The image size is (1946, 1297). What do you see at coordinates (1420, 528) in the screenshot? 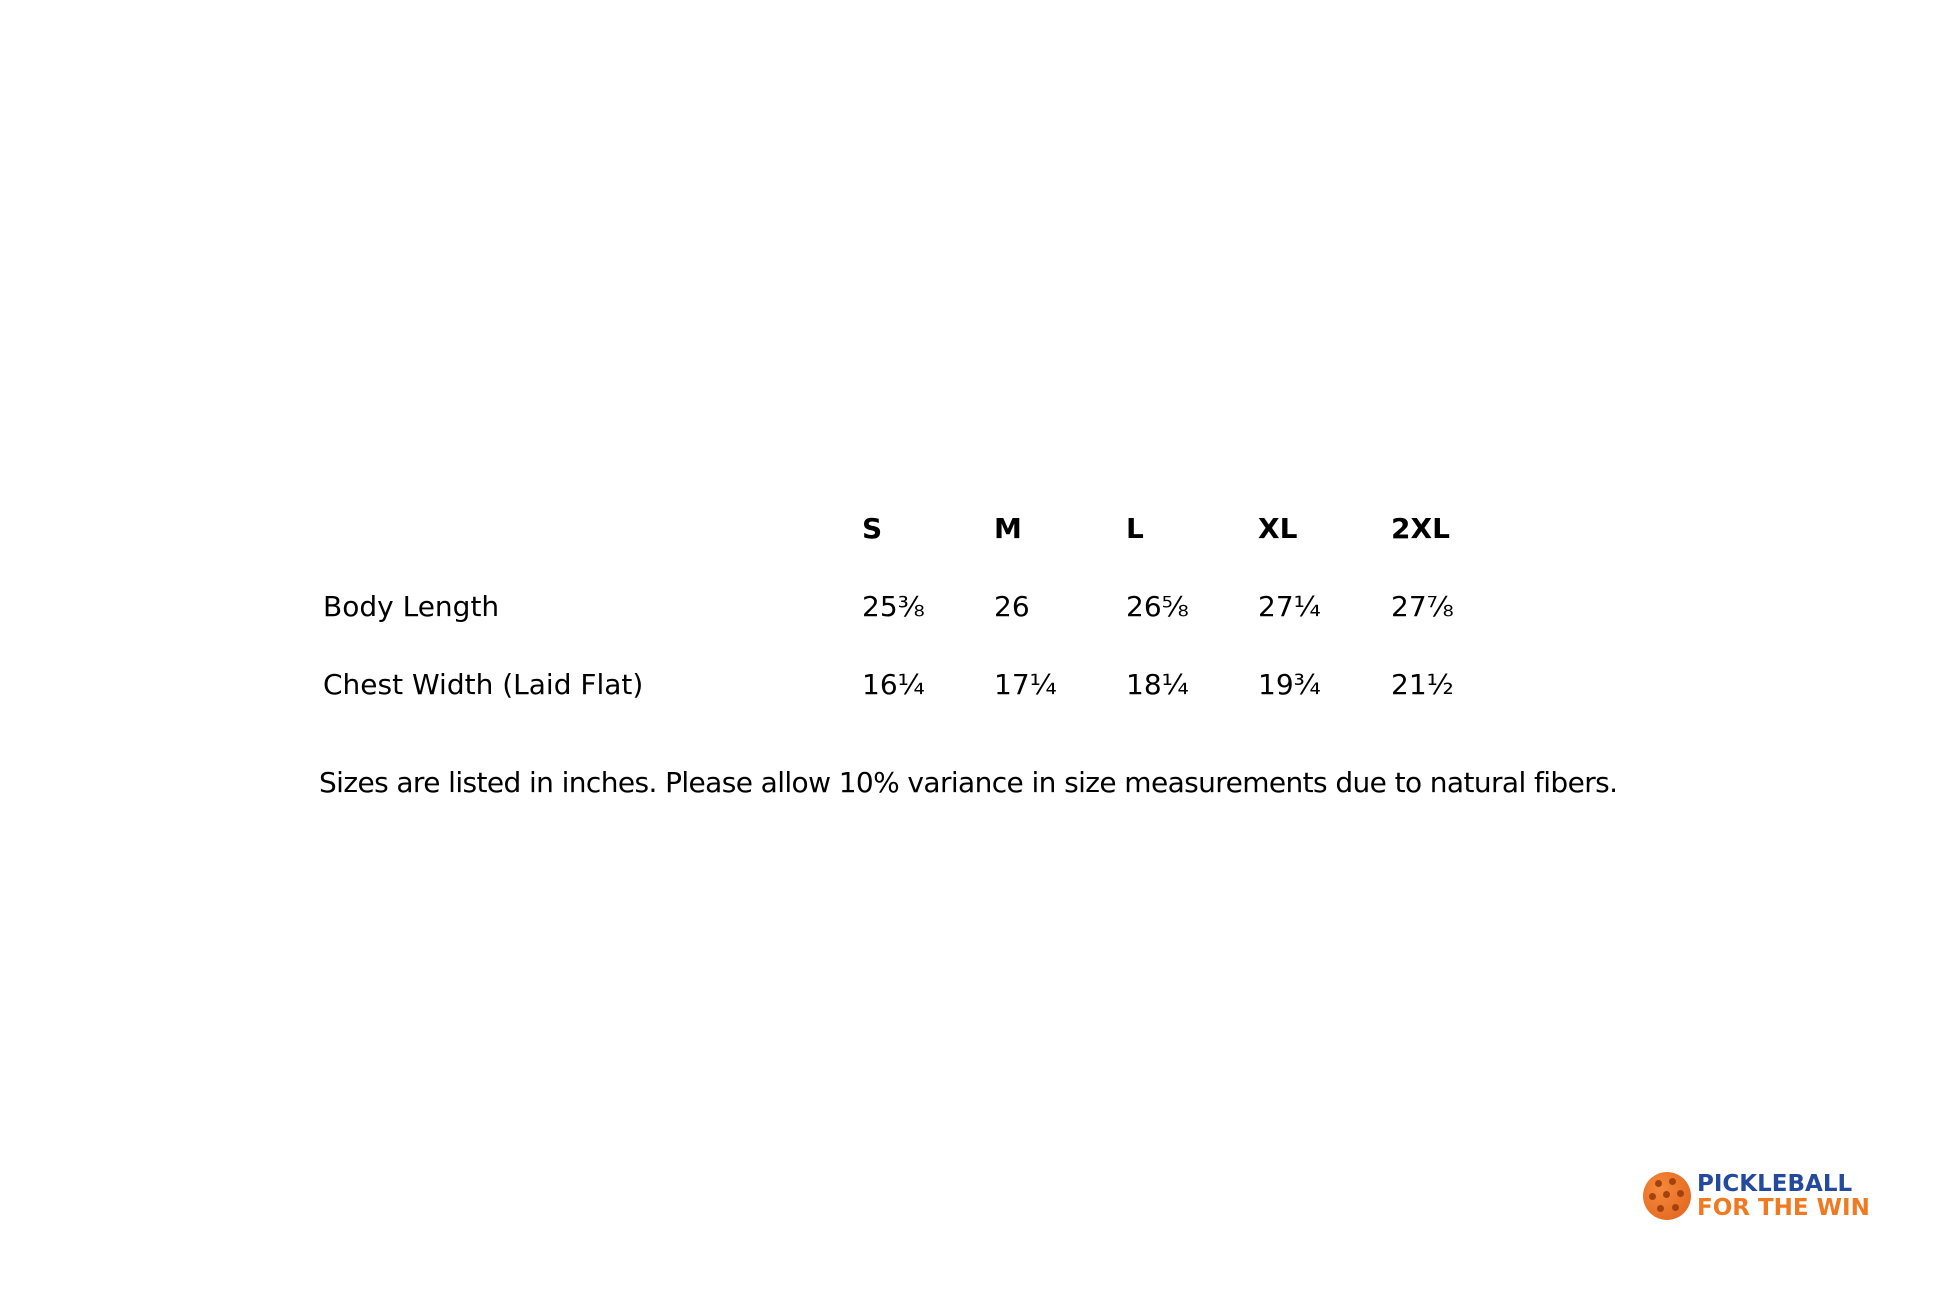
I see `size-header-2xl: 2XL` at bounding box center [1420, 528].